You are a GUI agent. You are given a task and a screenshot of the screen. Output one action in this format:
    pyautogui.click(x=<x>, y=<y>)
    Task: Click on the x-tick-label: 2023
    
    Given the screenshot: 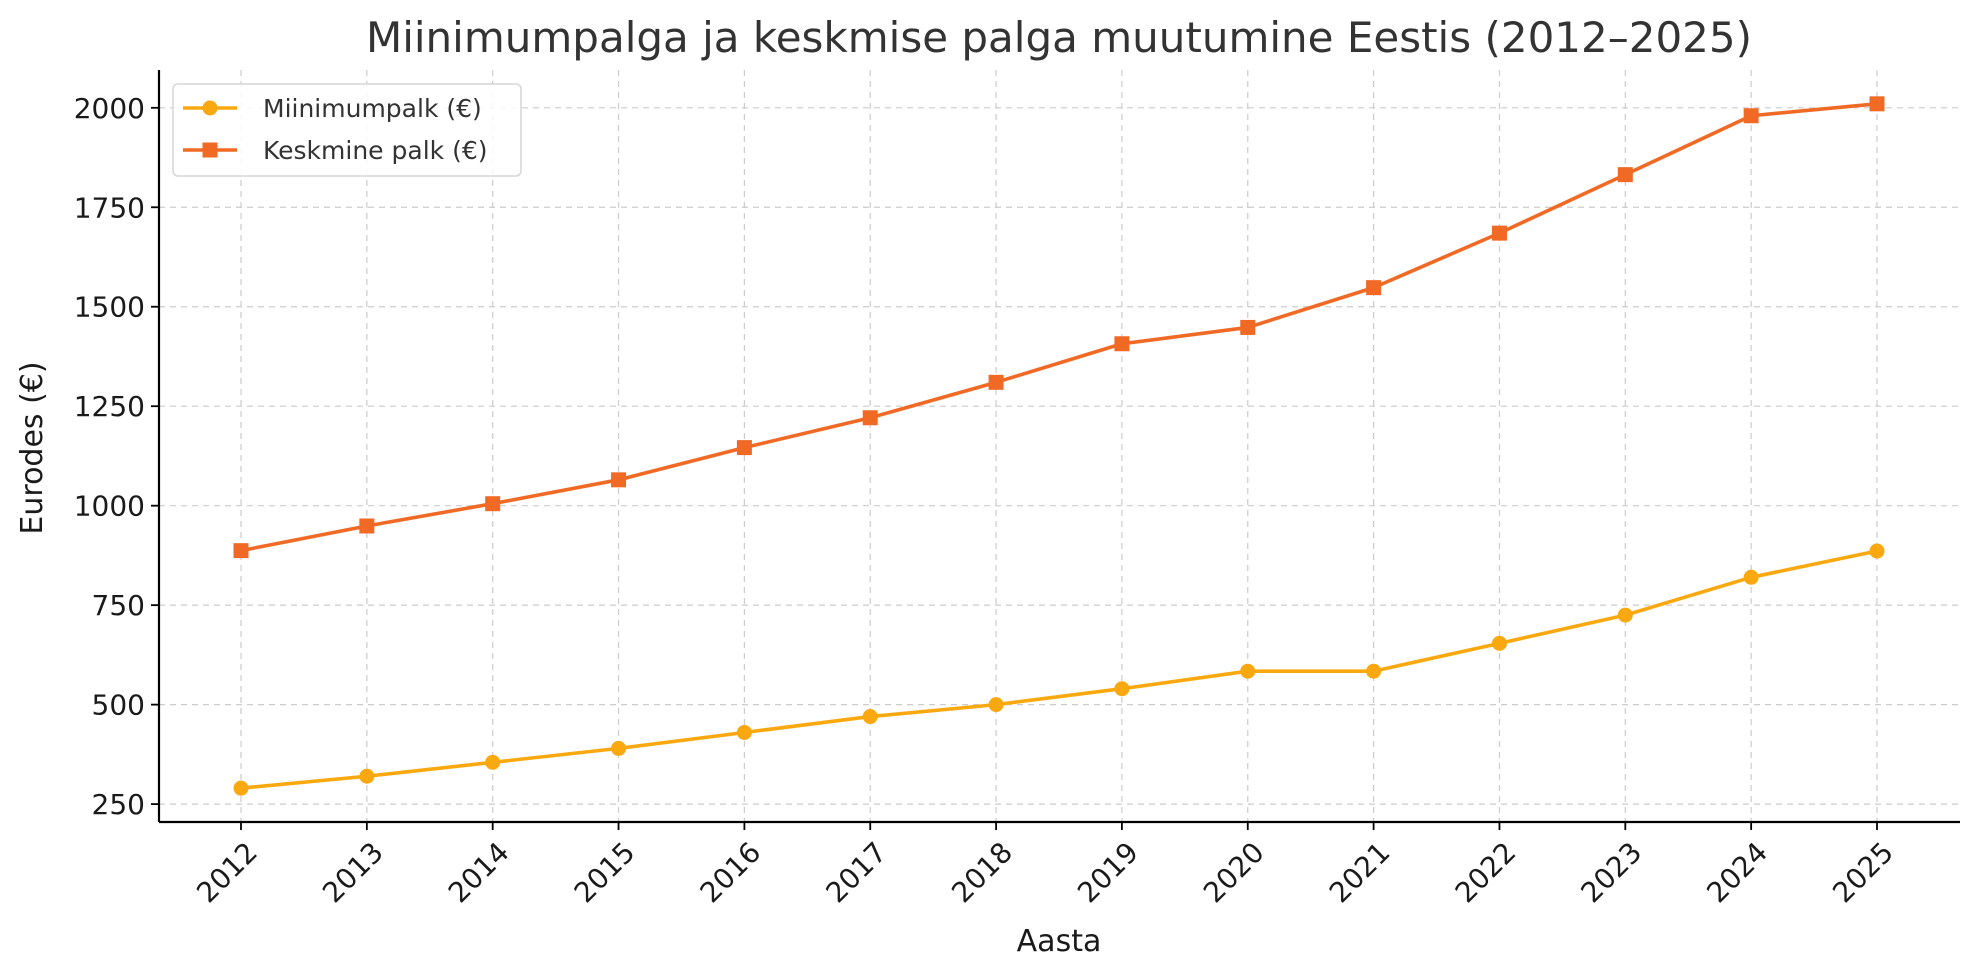 What is the action you would take?
    pyautogui.click(x=1612, y=873)
    